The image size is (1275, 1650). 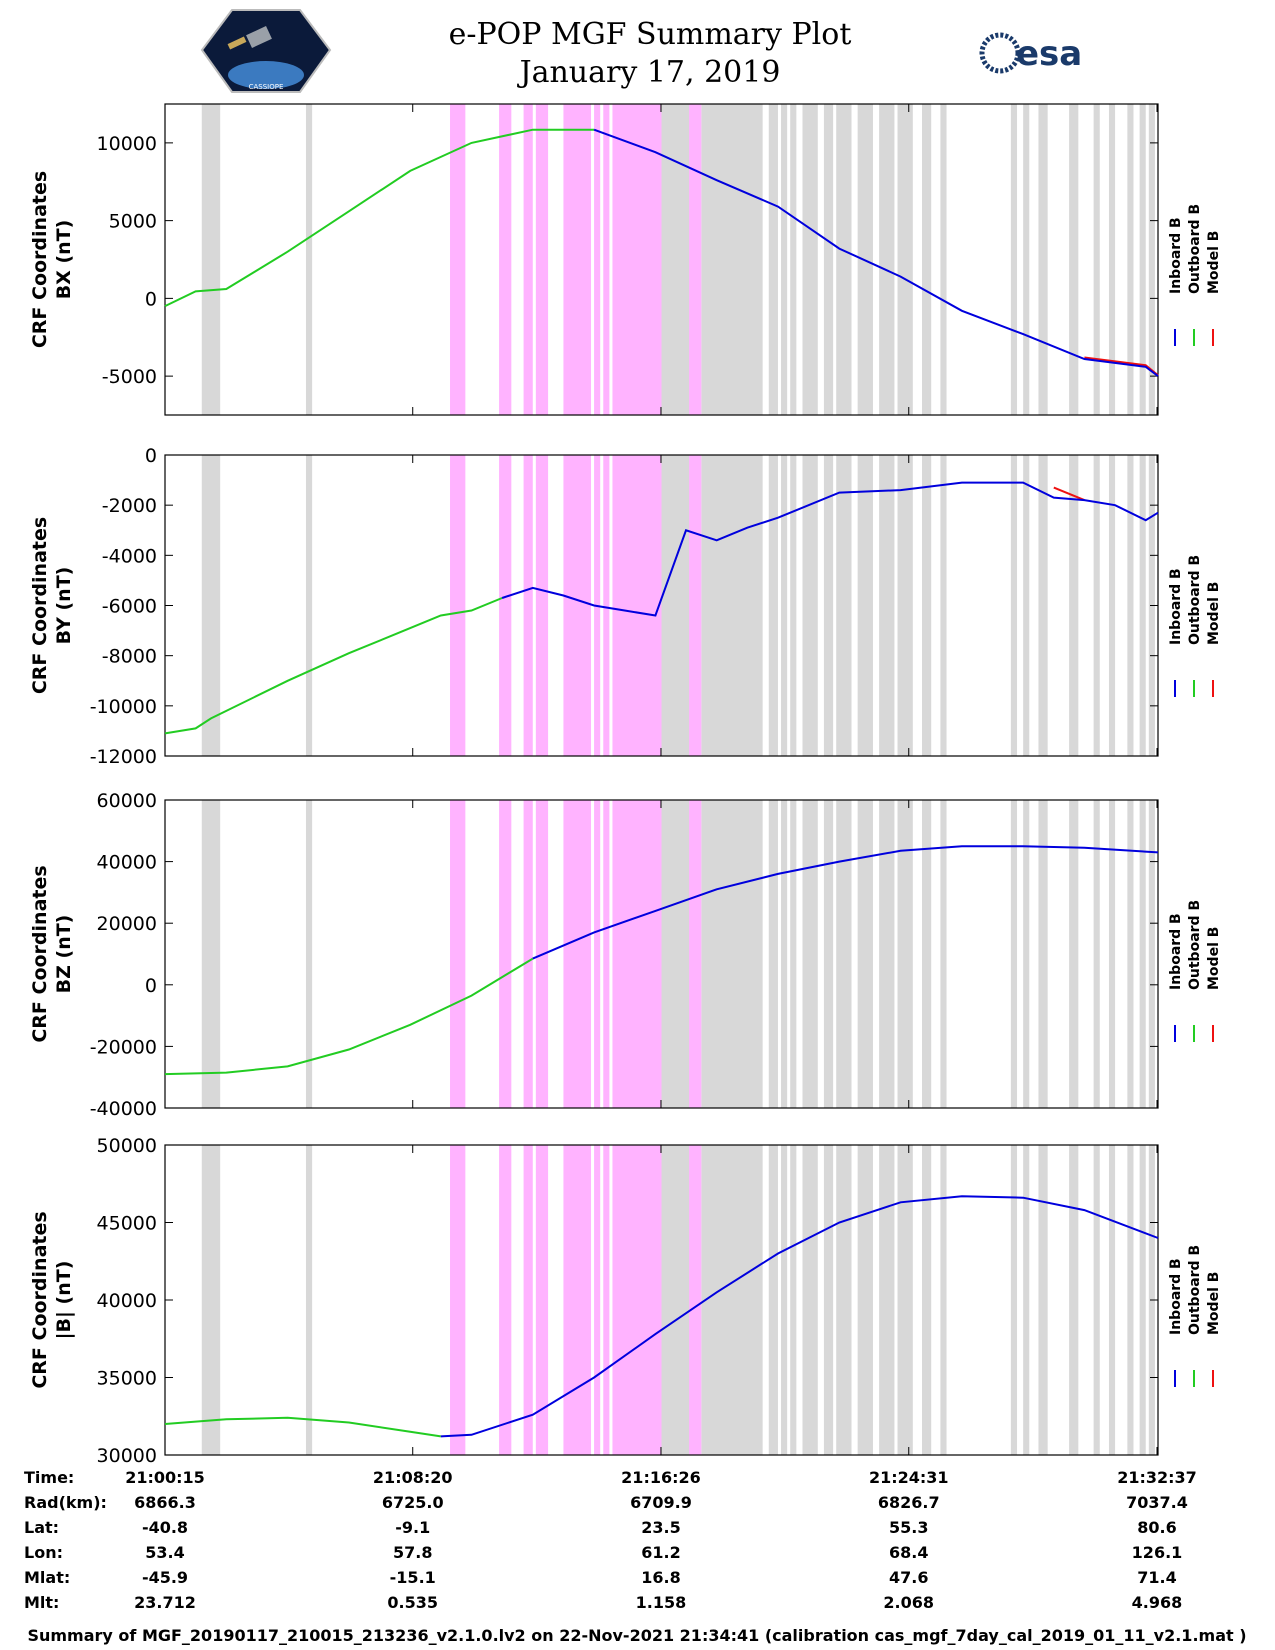 What do you see at coordinates (165, 1577) in the screenshot?
I see `table-cell: -45.9` at bounding box center [165, 1577].